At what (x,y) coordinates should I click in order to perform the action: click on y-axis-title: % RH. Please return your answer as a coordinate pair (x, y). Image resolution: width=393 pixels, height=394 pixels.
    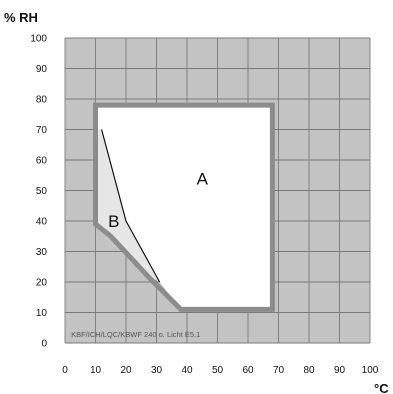
    Looking at the image, I should click on (21, 17).